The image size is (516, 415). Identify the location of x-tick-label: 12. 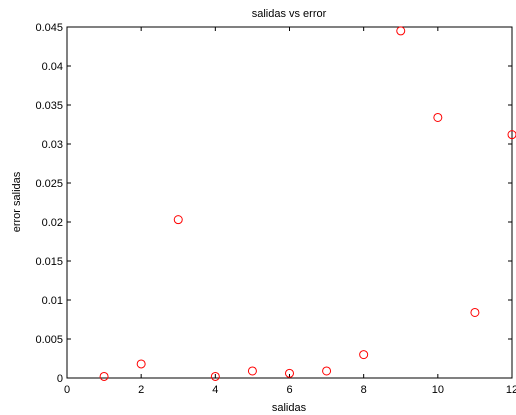
(511, 390).